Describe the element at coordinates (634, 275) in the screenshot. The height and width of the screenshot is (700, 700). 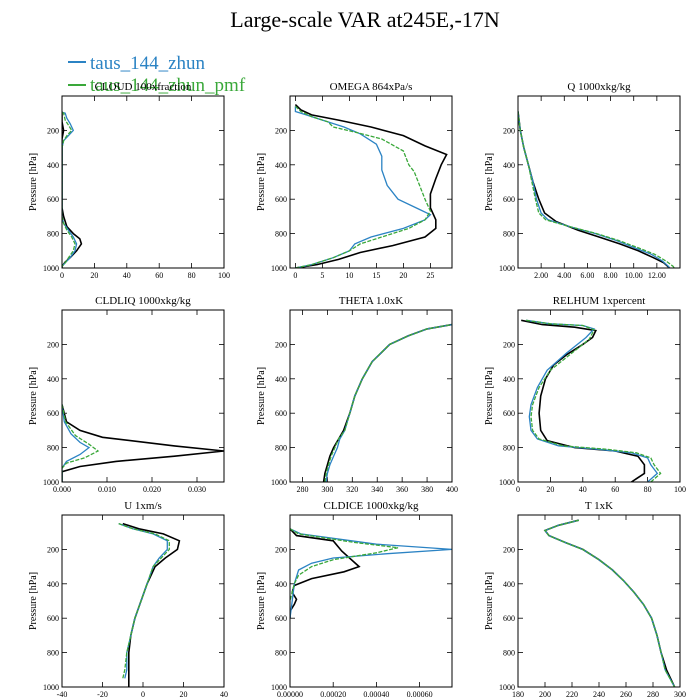
I see `x-tick-label: 10.00` at that location.